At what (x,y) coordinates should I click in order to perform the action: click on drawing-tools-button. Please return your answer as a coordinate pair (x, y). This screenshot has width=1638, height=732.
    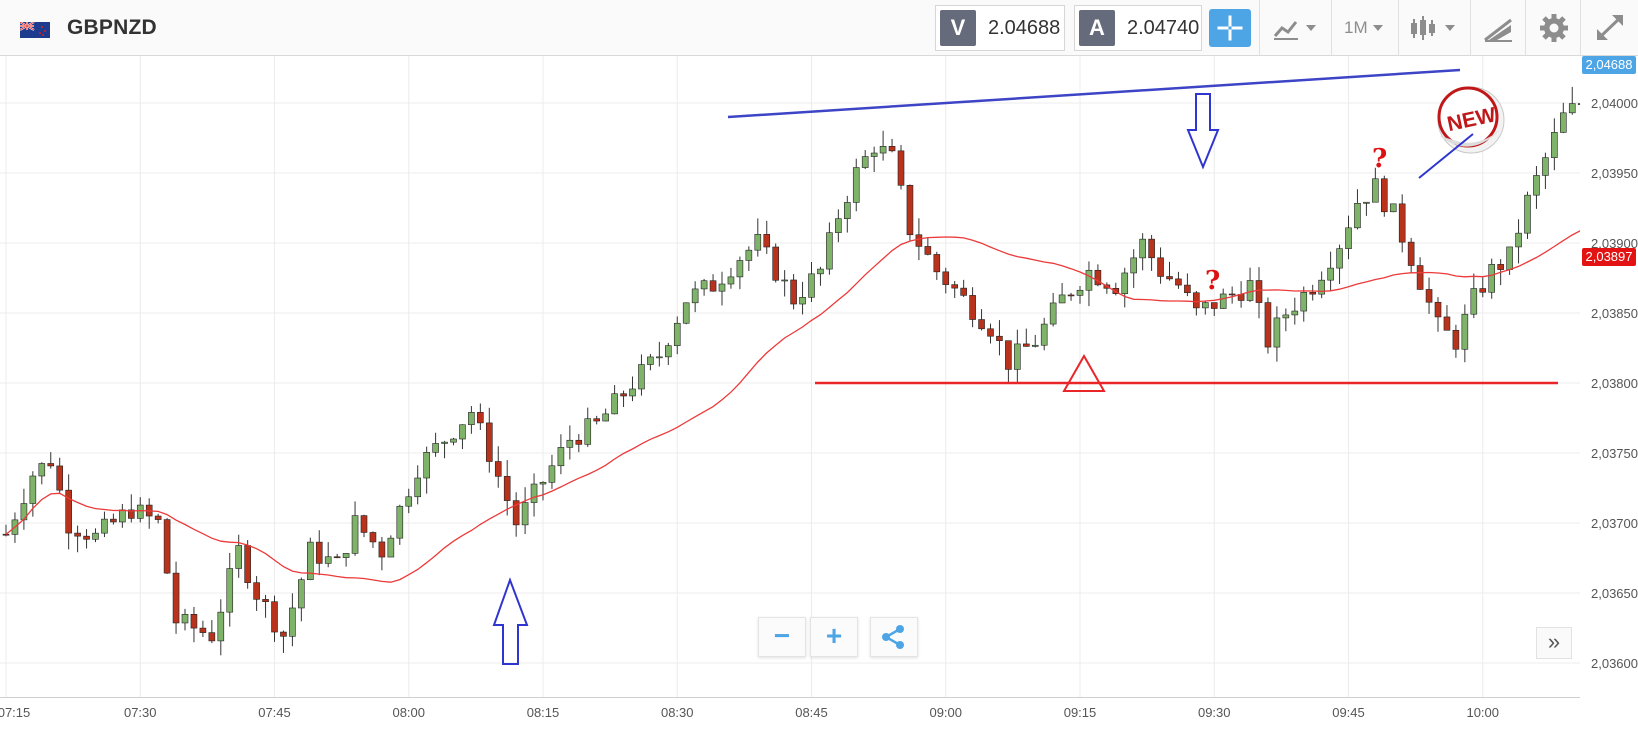
    Looking at the image, I should click on (1497, 28).